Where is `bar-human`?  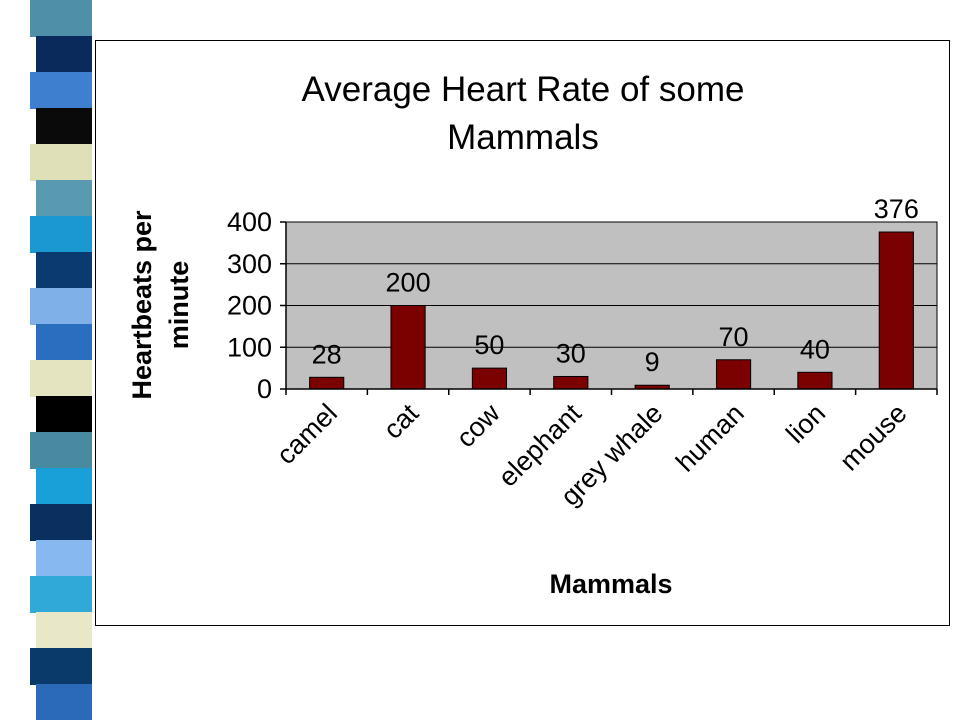 bar-human is located at coordinates (733, 374).